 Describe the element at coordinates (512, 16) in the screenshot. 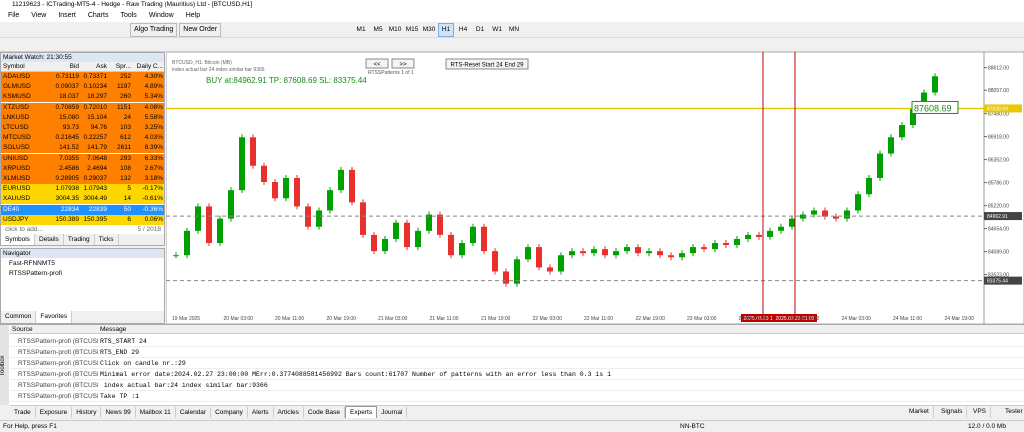

I see `menu-bar: File View Insert Charts Tools Window Help` at that location.